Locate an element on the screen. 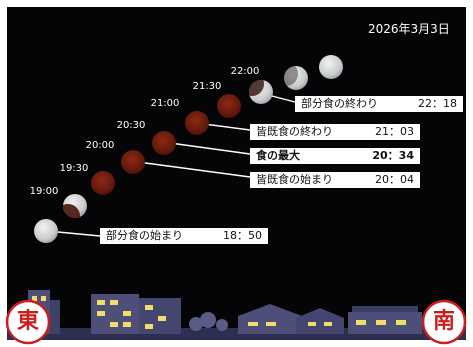 Image resolution: width=473 pixels, height=347 pixels. moon-2000 is located at coordinates (133, 162).